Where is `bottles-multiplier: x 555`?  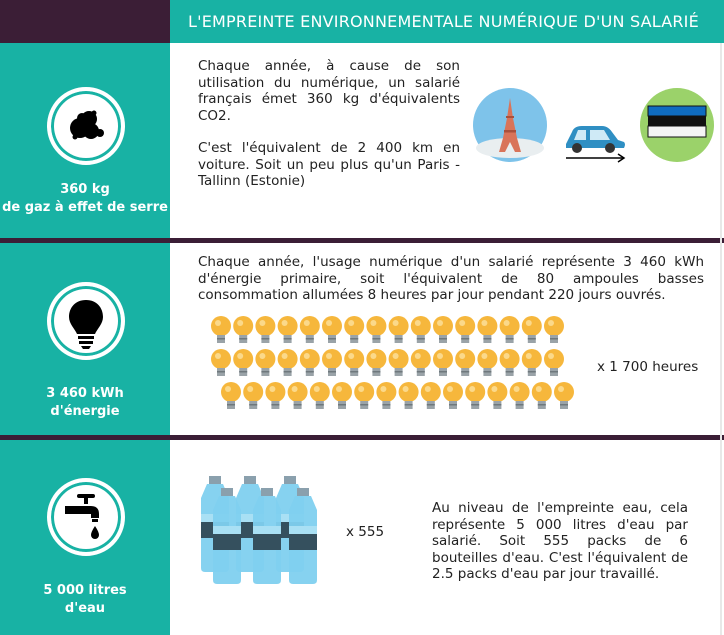 bottles-multiplier: x 555 is located at coordinates (365, 532).